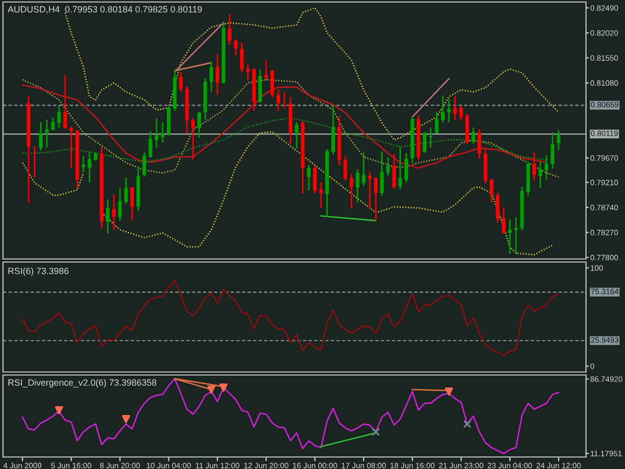 Image resolution: width=625 pixels, height=469 pixels. What do you see at coordinates (38, 272) in the screenshot?
I see `text: RSI(6) 73.3986` at bounding box center [38, 272].